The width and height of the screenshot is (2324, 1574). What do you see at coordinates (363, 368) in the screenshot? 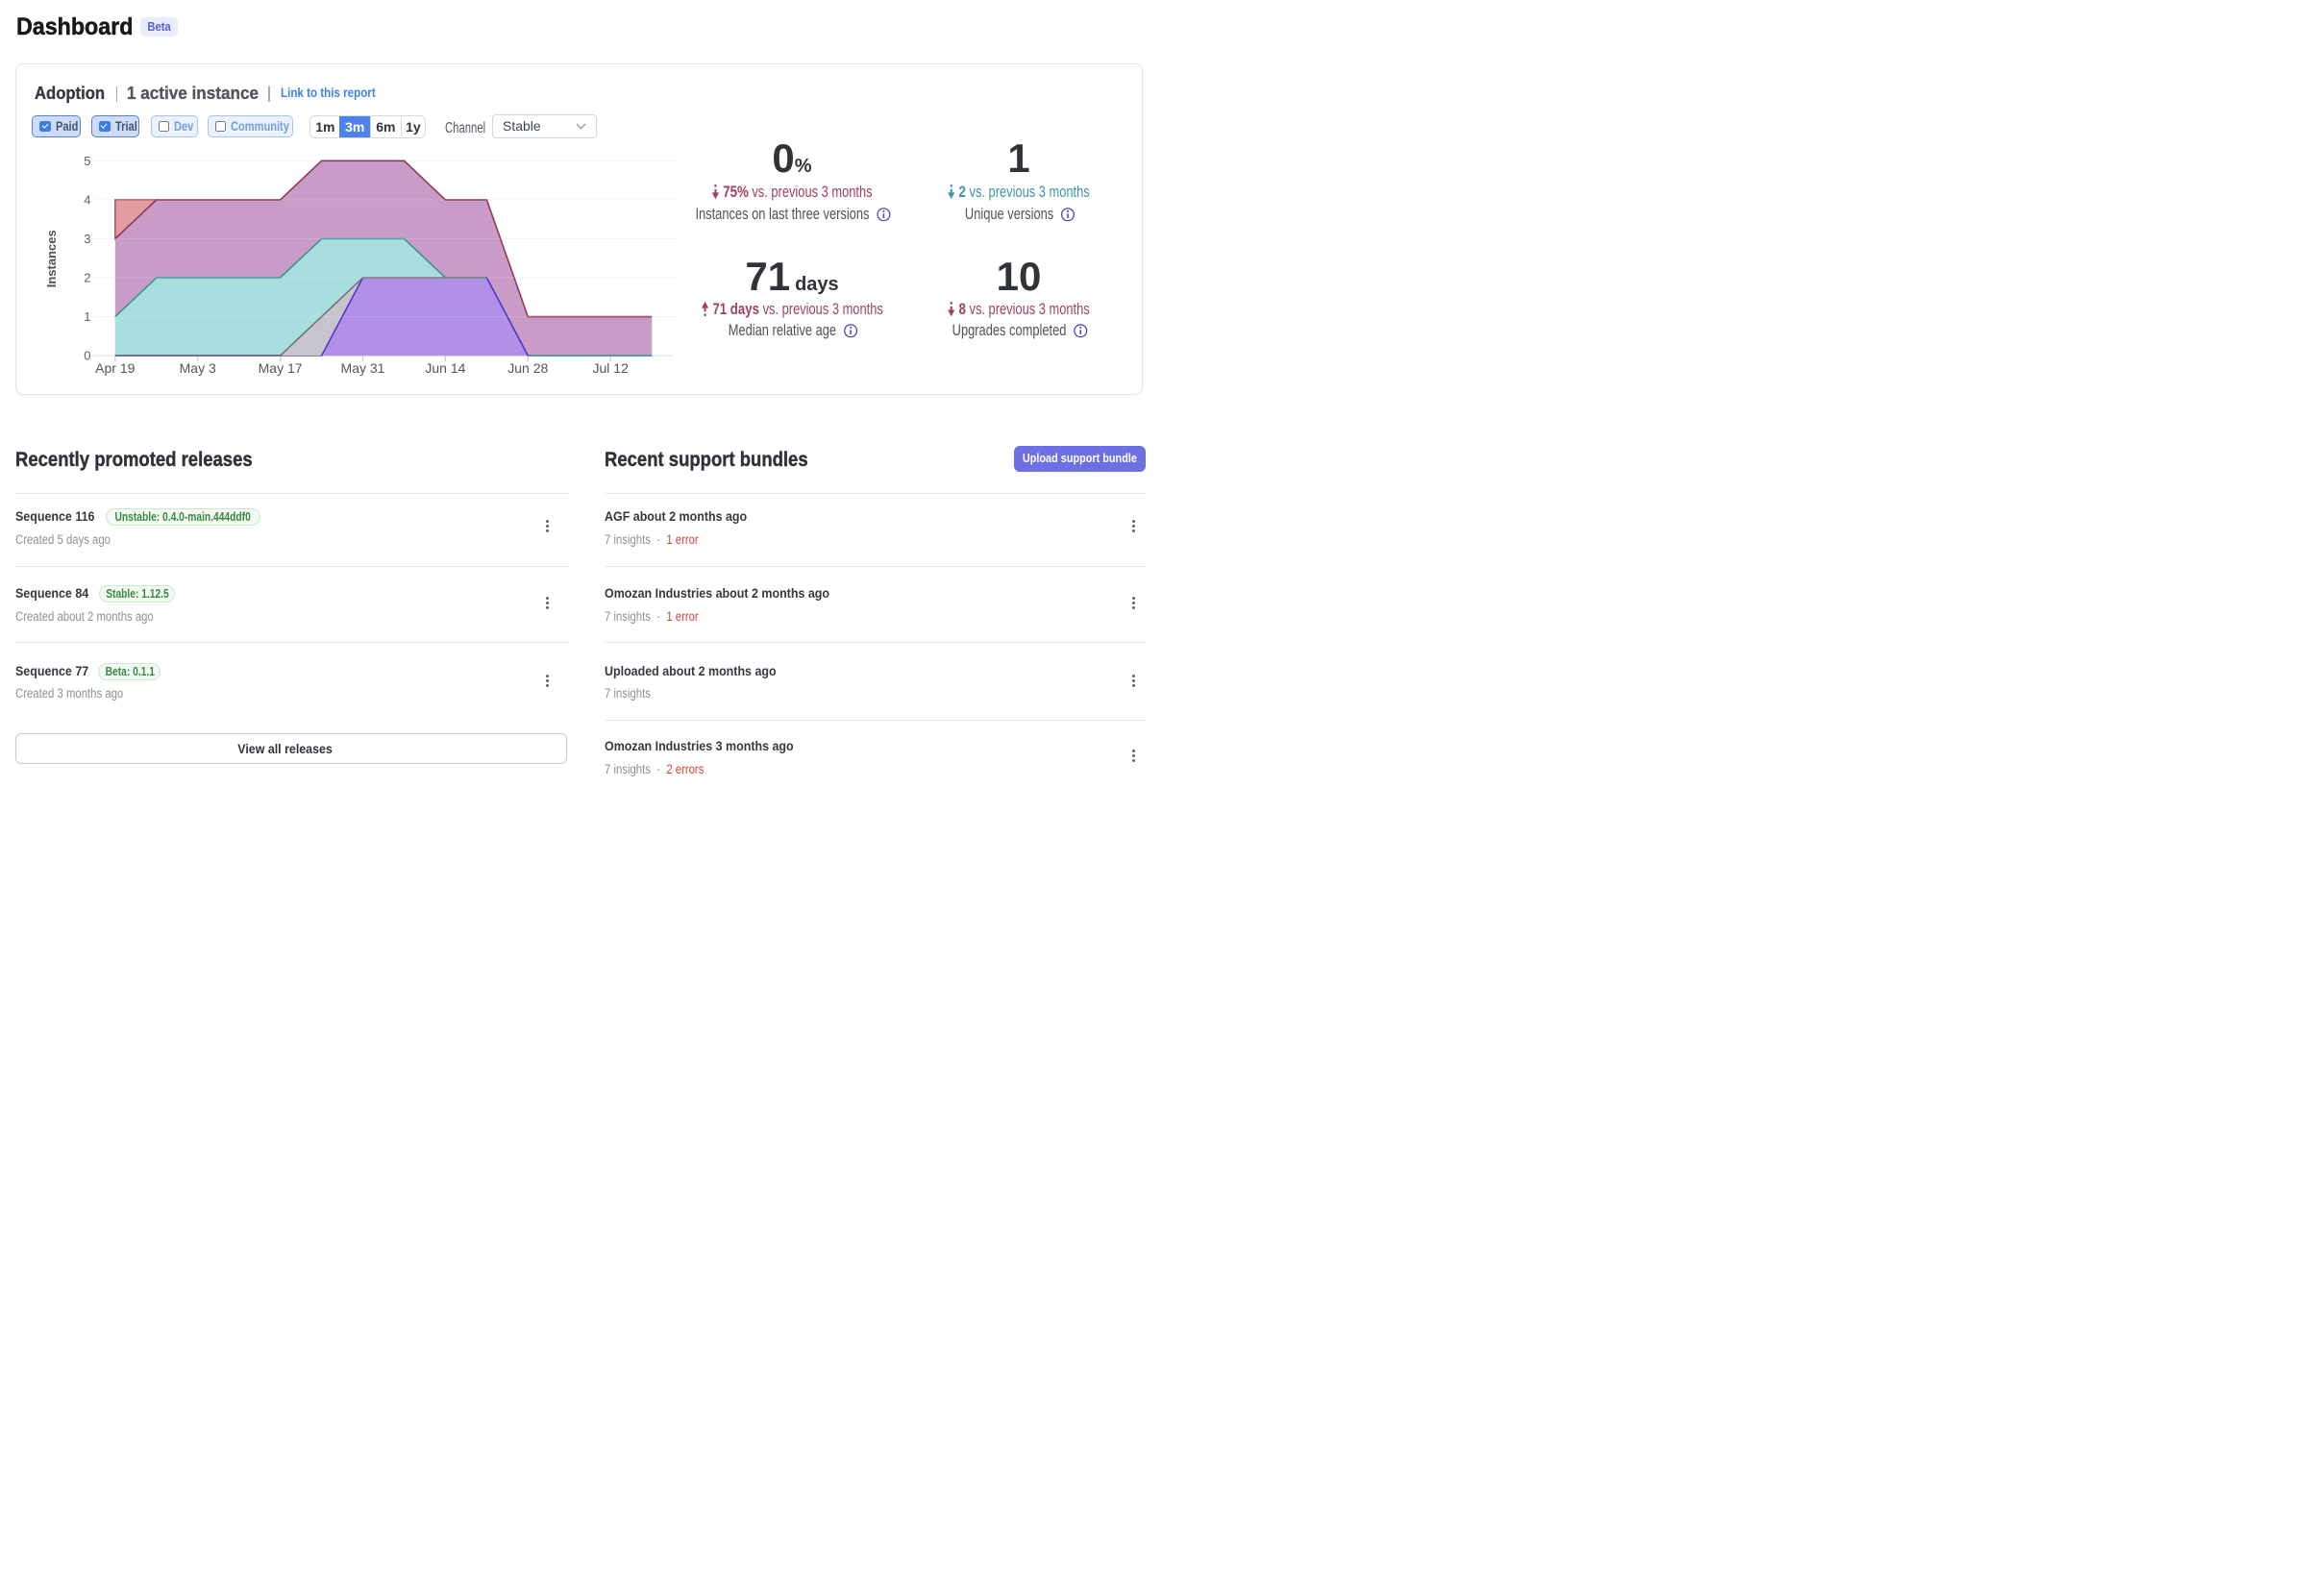
I see `svg-text: May 31` at bounding box center [363, 368].